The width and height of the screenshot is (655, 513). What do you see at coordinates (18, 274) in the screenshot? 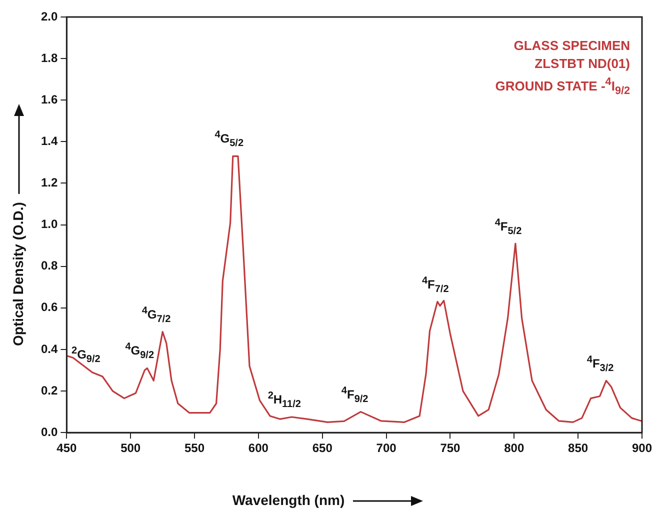
I see `y-axis-title: Optical Density (O.D.)` at bounding box center [18, 274].